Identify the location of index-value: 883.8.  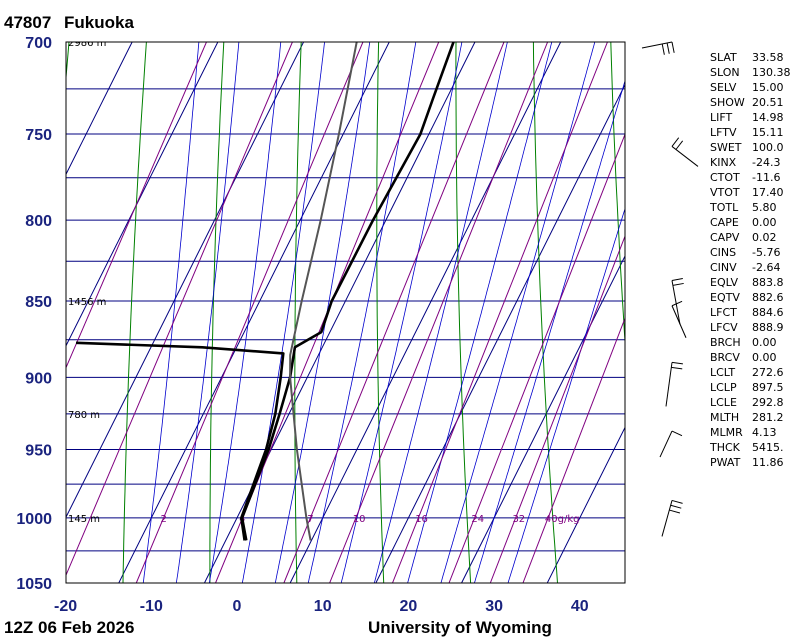
(768, 282).